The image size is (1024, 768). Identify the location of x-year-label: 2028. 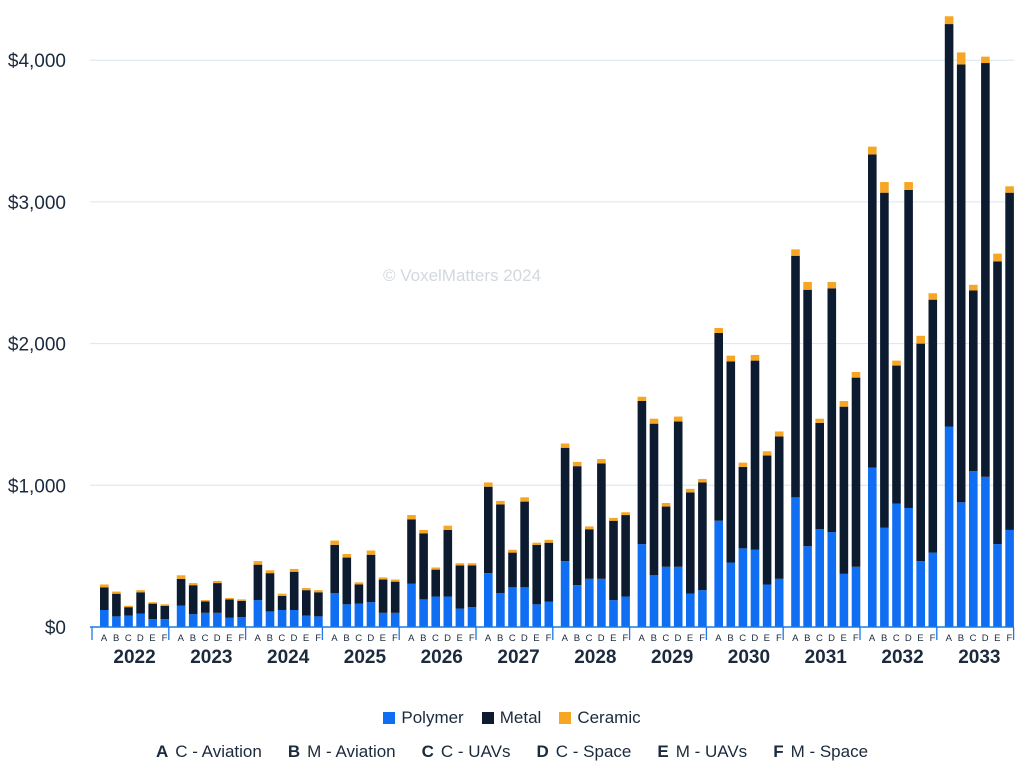
(595, 657).